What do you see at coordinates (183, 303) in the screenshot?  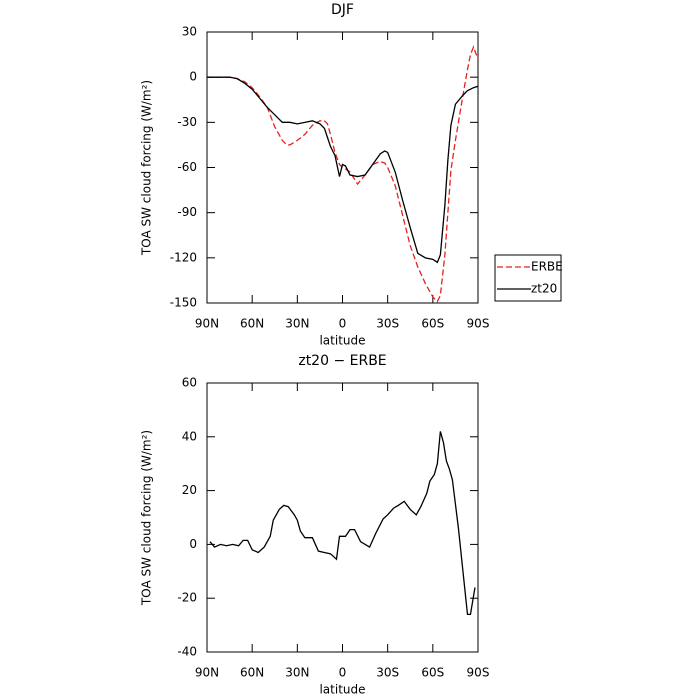 I see `y-tick-label: -150` at bounding box center [183, 303].